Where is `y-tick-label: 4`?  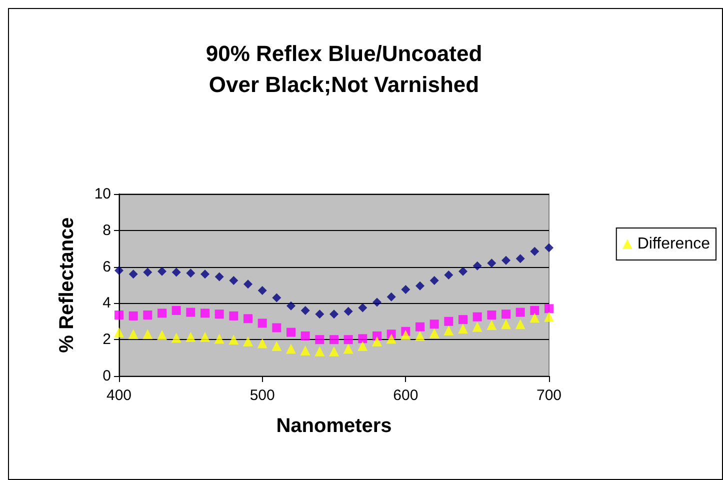
y-tick-label: 4 is located at coordinates (106, 303).